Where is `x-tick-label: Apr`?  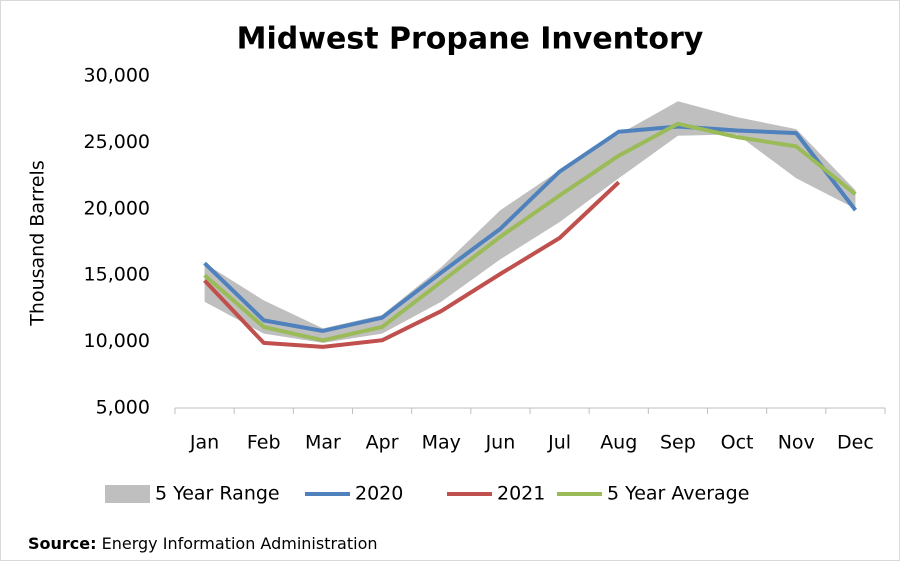 x-tick-label: Apr is located at coordinates (382, 443).